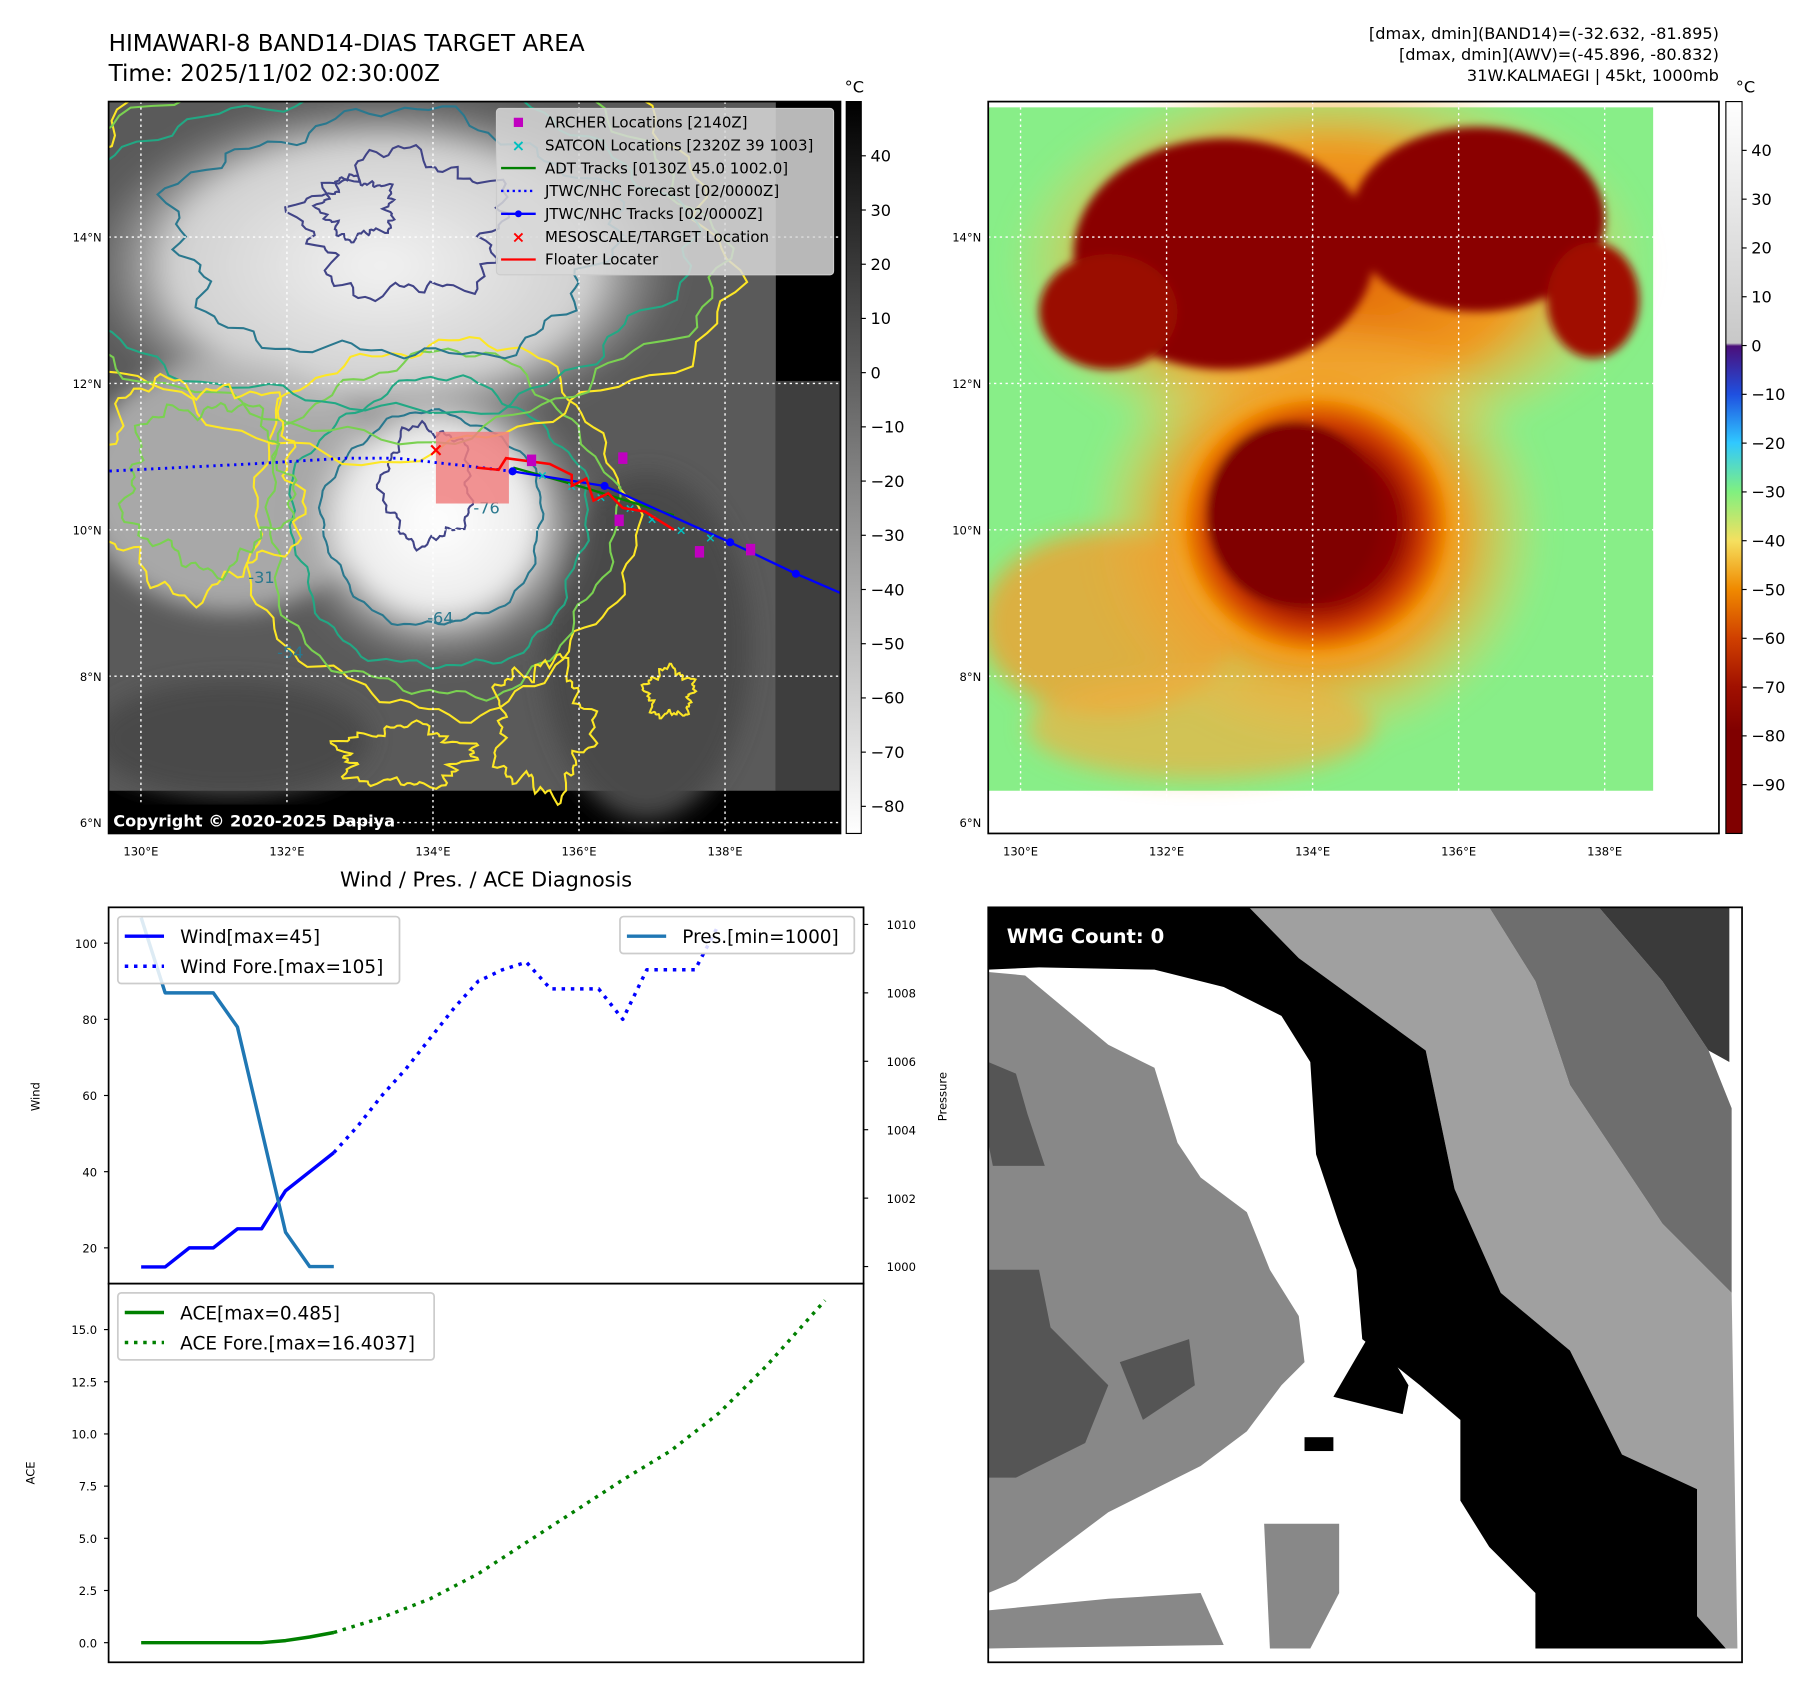 The height and width of the screenshot is (1690, 1801). What do you see at coordinates (87, 384) in the screenshot?
I see `lat-label: 12°N` at bounding box center [87, 384].